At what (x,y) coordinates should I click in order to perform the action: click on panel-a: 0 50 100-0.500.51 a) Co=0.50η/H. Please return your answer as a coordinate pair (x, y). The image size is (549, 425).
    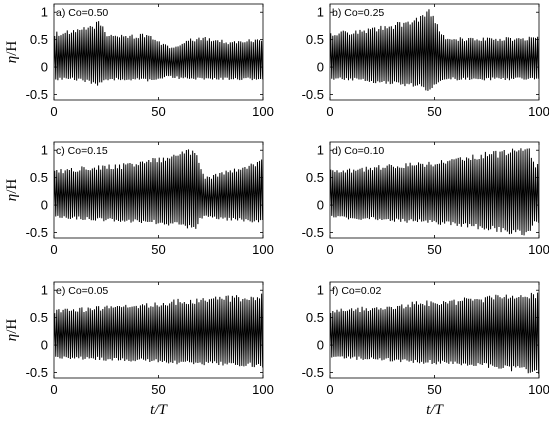
    Looking at the image, I should click on (139, 61).